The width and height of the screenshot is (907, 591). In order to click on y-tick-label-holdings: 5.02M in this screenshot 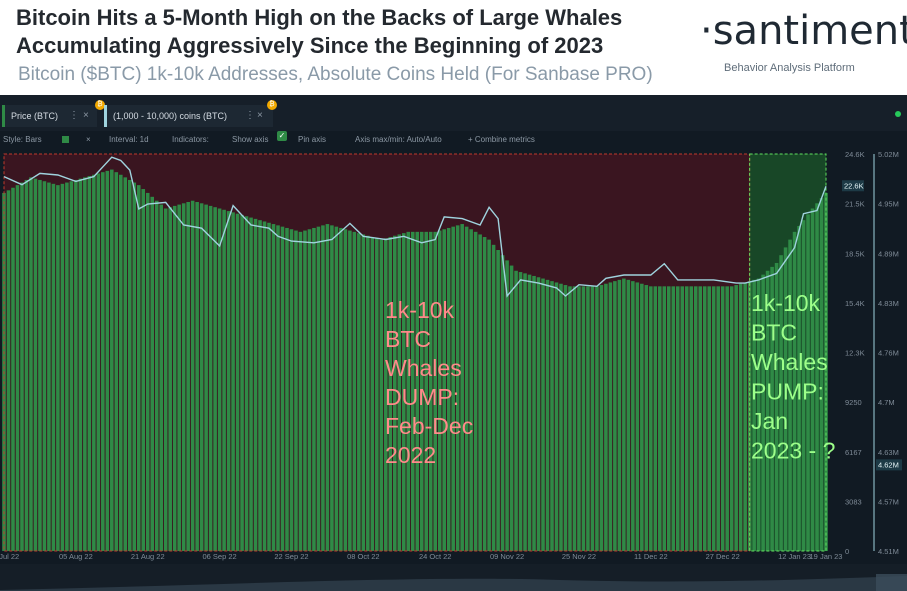, I will do `click(888, 154)`.